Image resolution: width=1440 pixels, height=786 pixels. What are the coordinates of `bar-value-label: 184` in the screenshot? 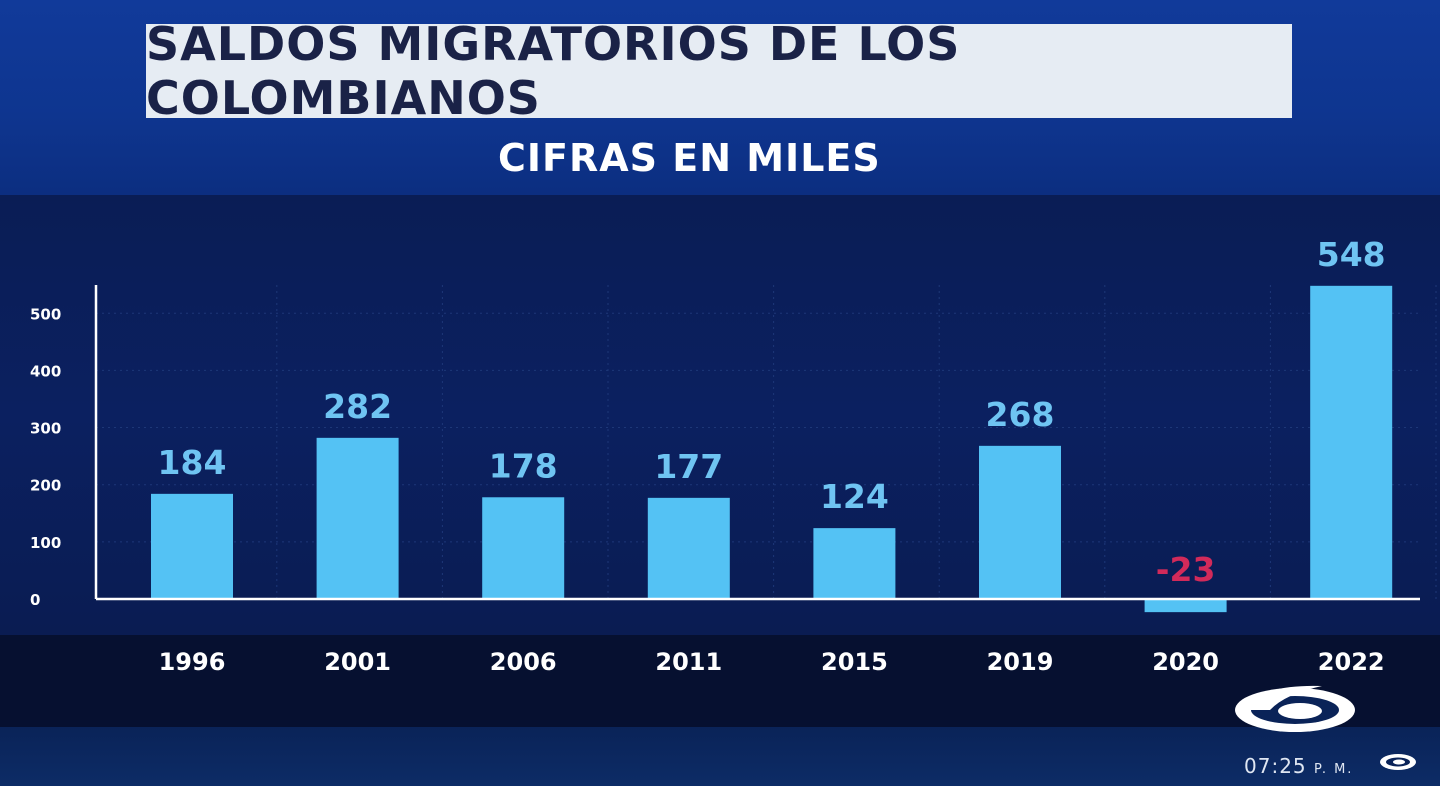 It's located at (192, 462).